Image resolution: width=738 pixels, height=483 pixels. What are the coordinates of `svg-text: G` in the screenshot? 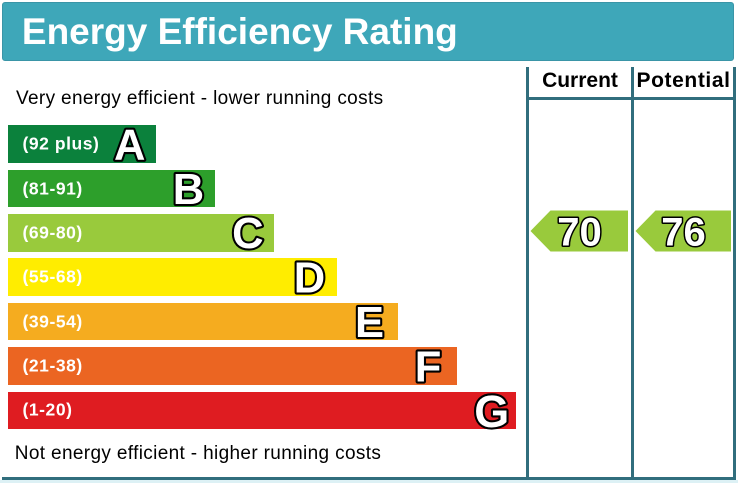 It's located at (491, 411).